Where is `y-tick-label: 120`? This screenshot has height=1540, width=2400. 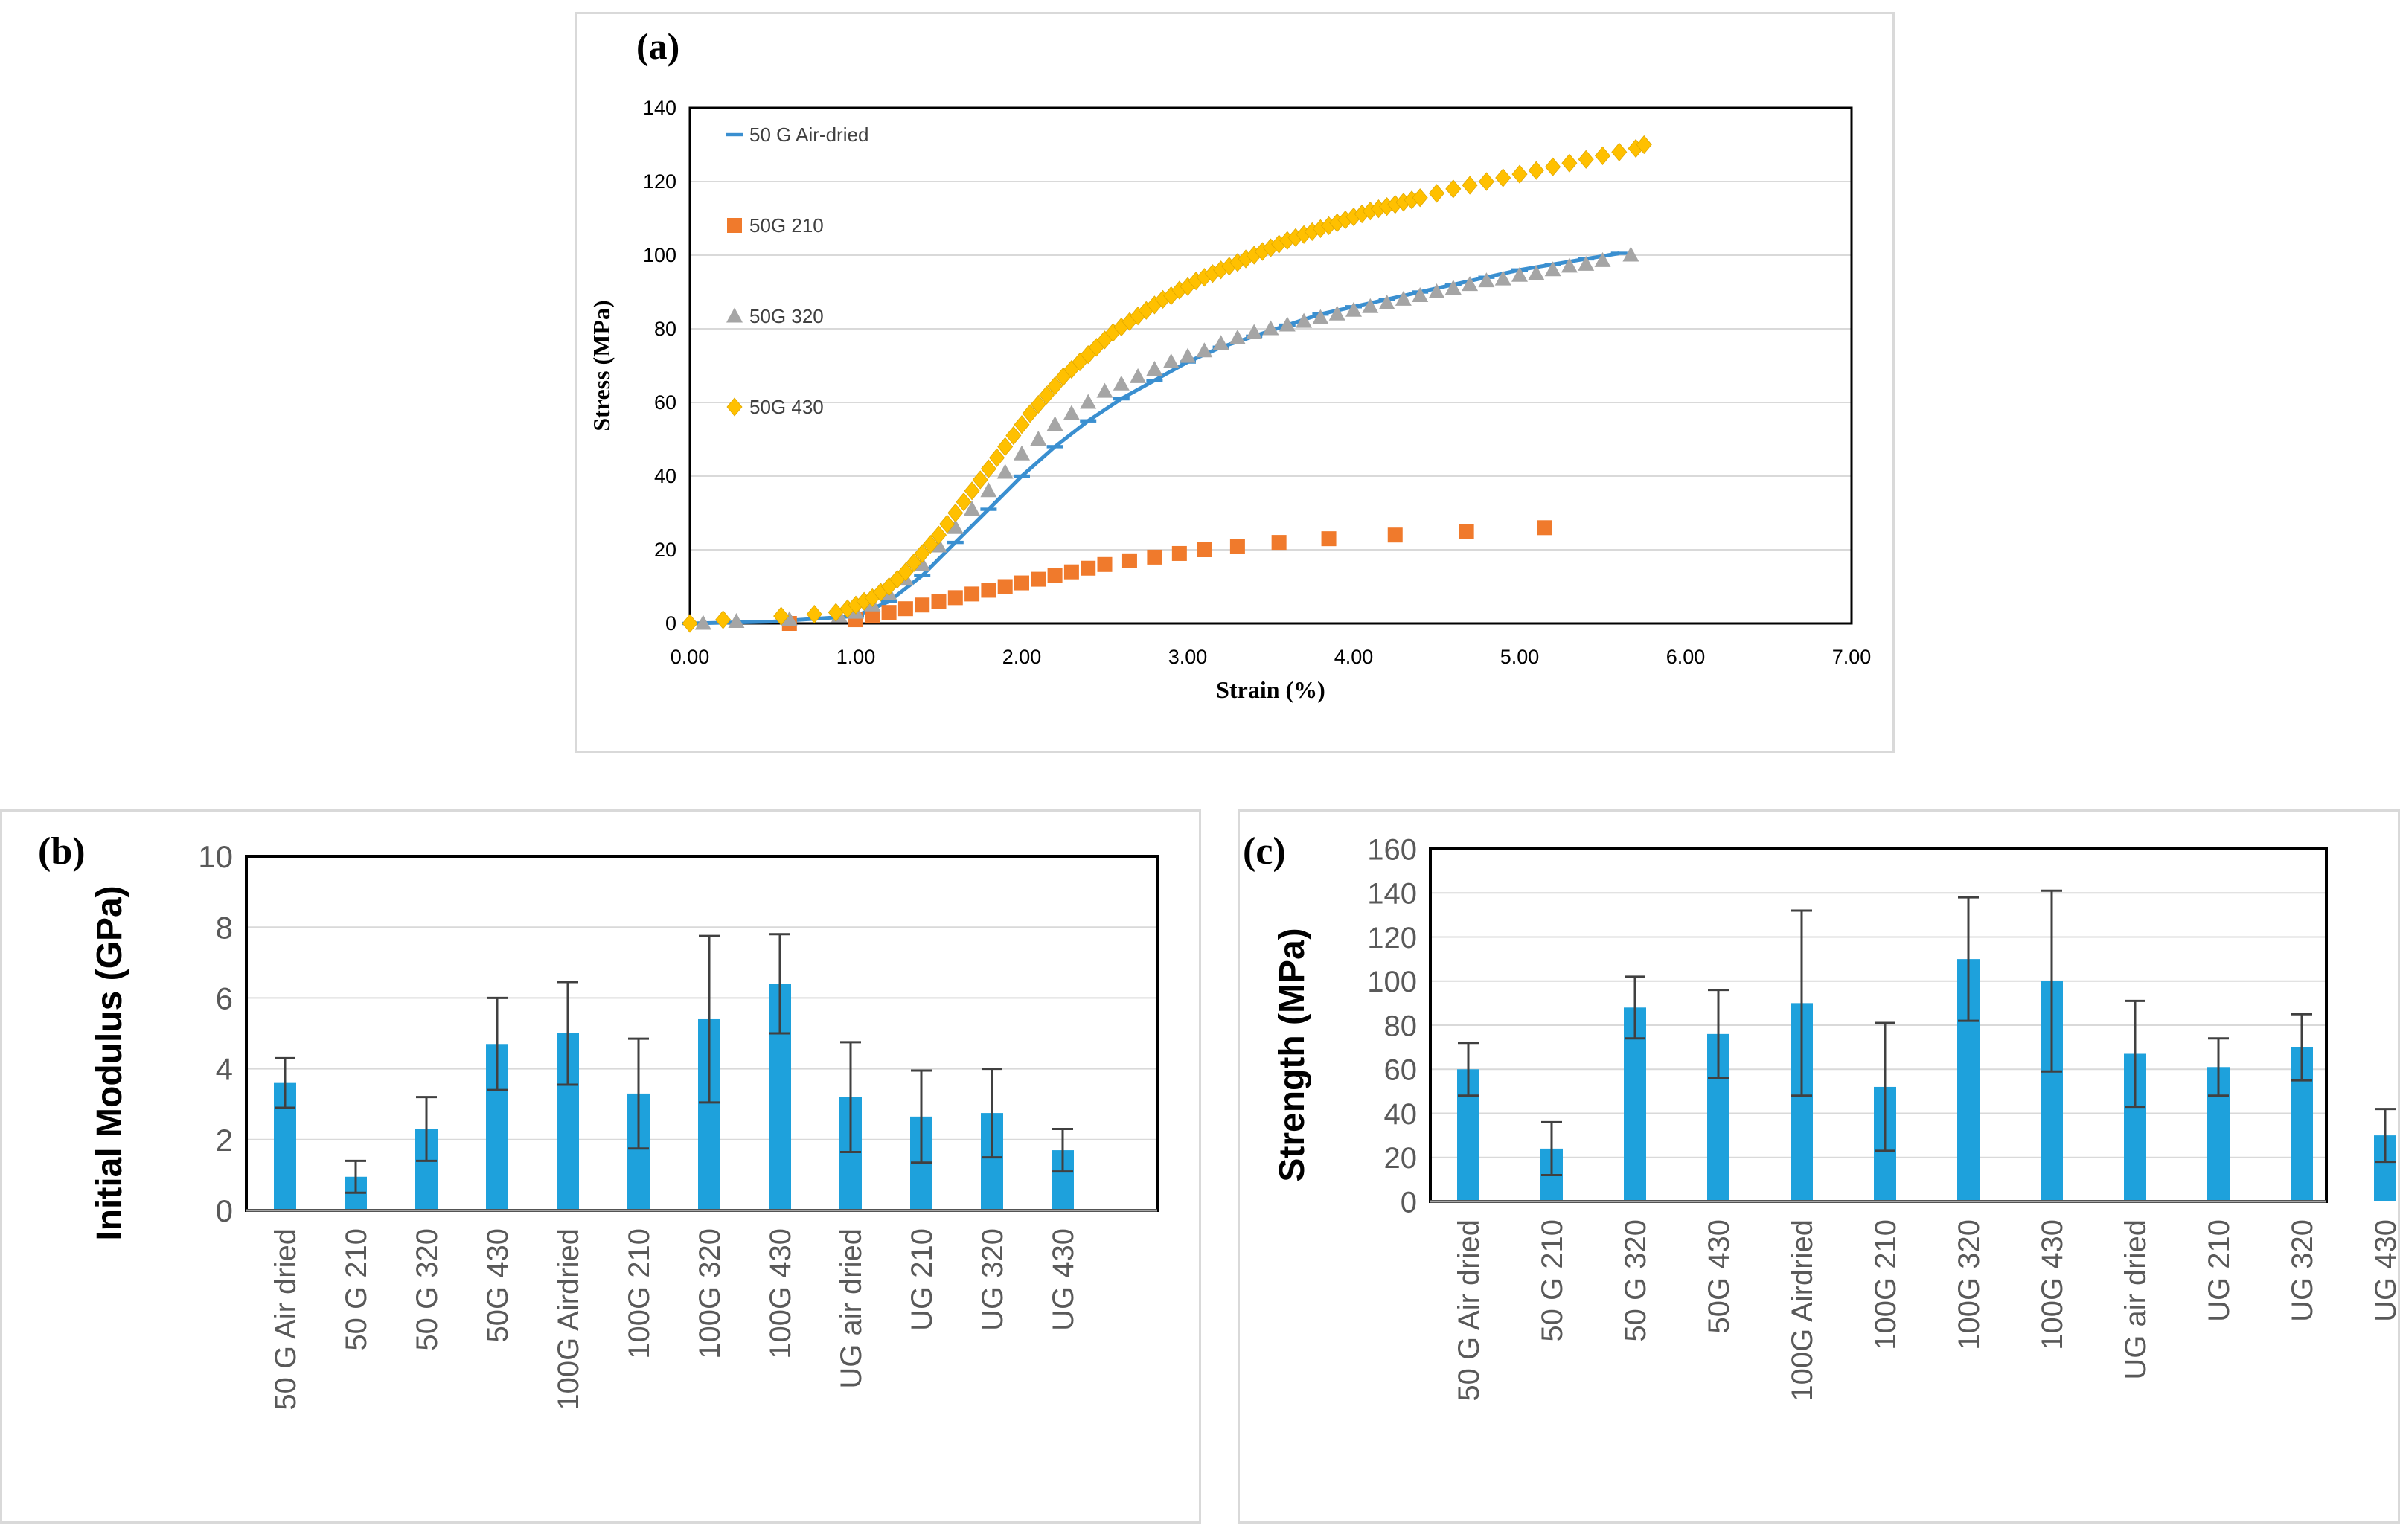
y-tick-label: 120 is located at coordinates (659, 181).